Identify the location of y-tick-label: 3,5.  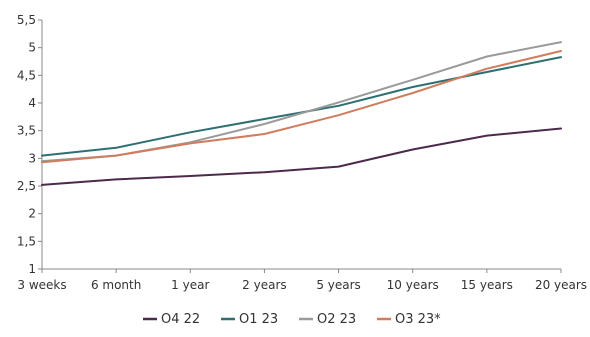
(26, 131).